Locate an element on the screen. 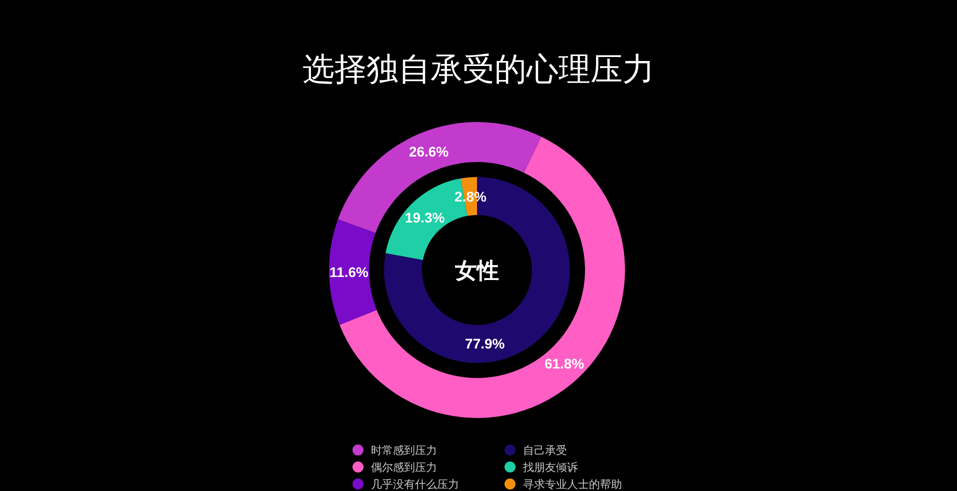 Image resolution: width=957 pixels, height=491 pixels. data-label: 26.6% is located at coordinates (429, 151).